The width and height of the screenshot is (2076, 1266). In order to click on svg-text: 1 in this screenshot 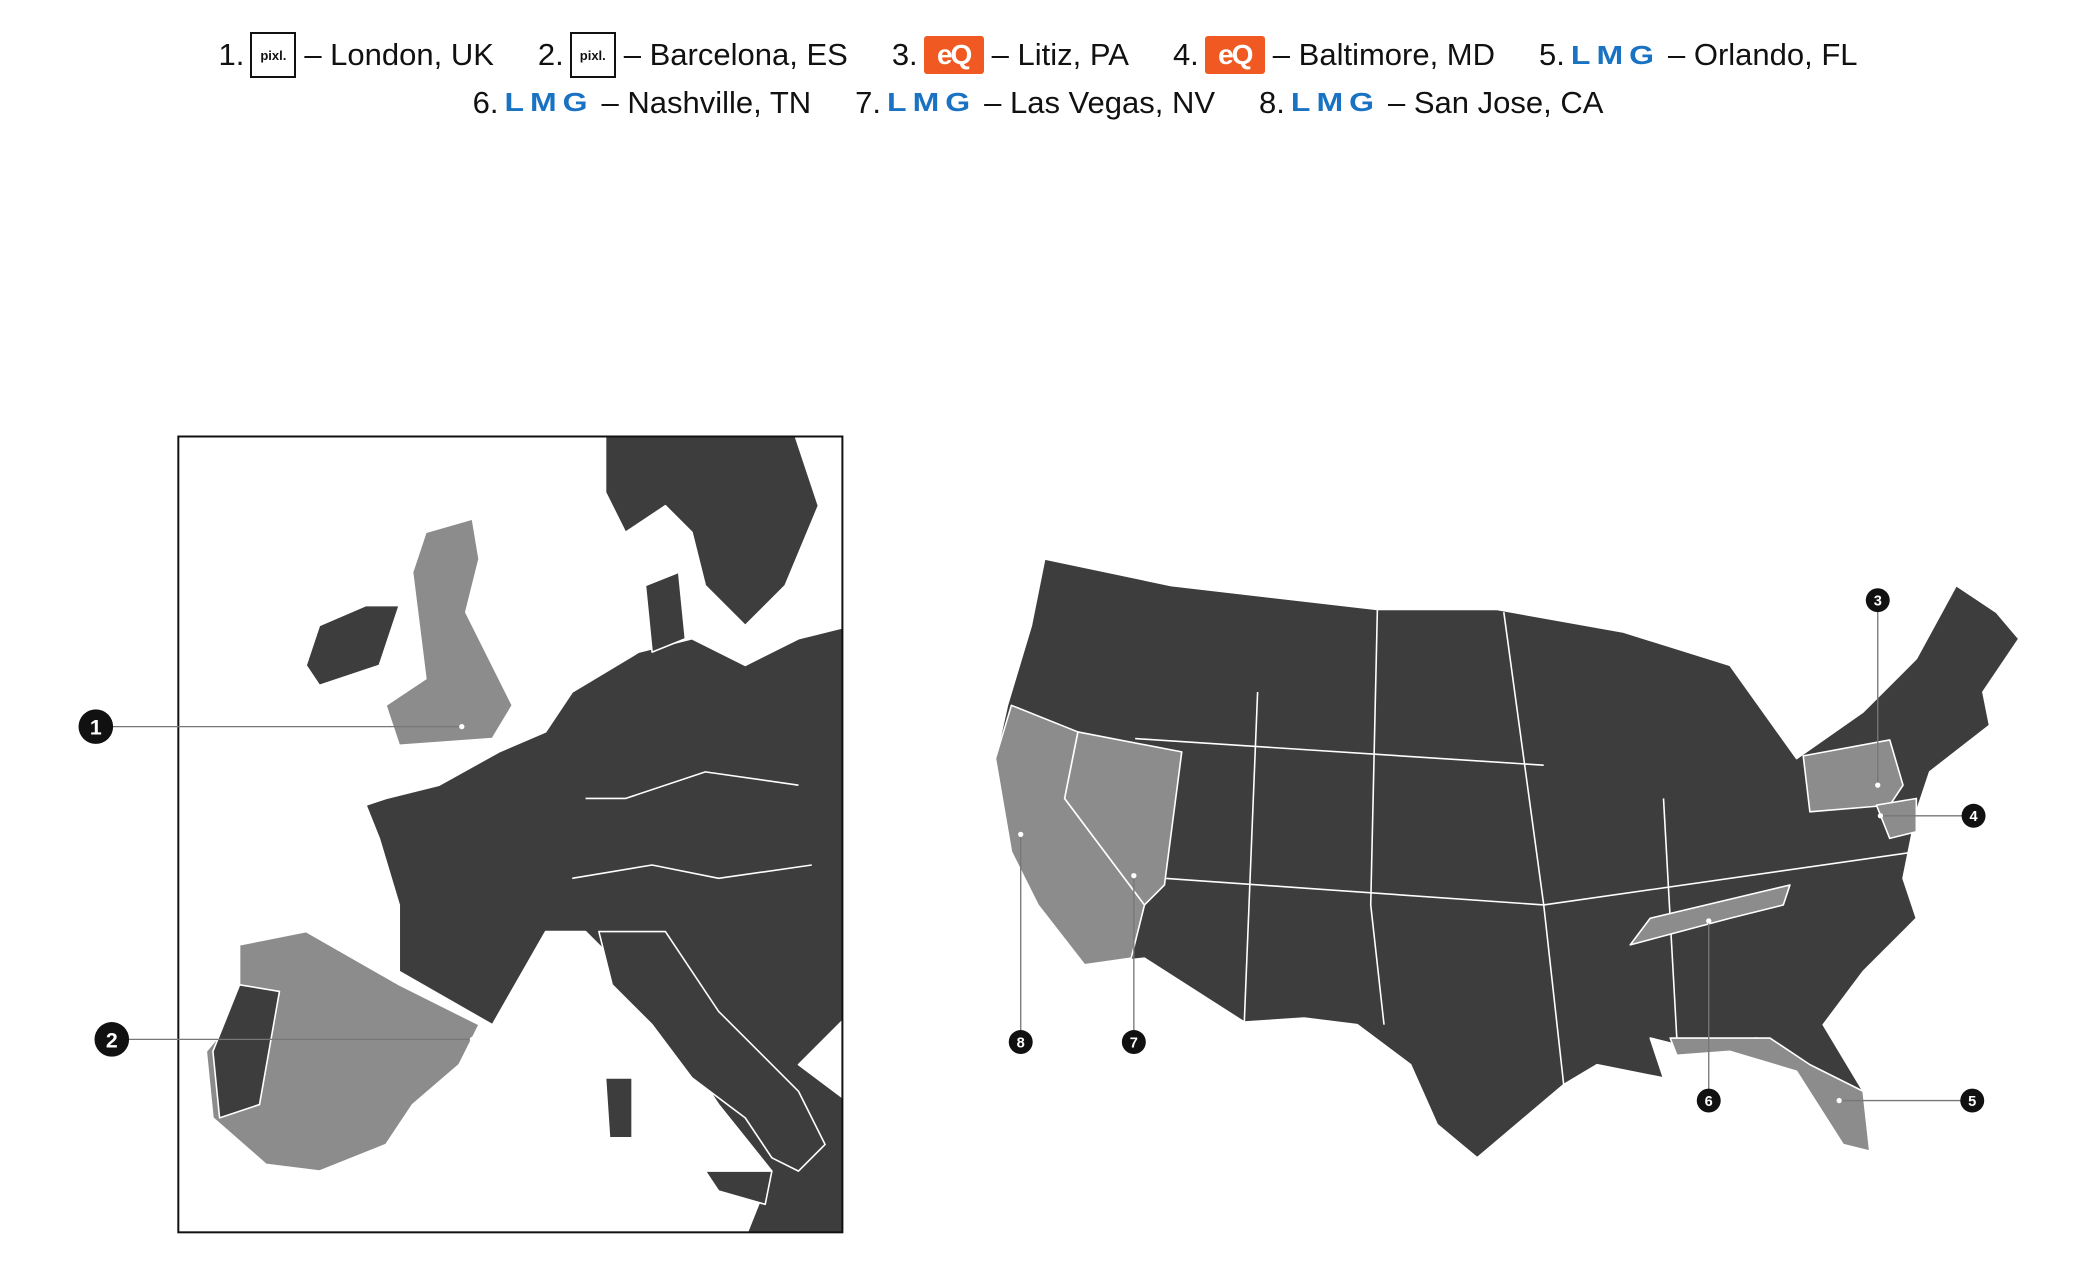, I will do `click(96, 728)`.